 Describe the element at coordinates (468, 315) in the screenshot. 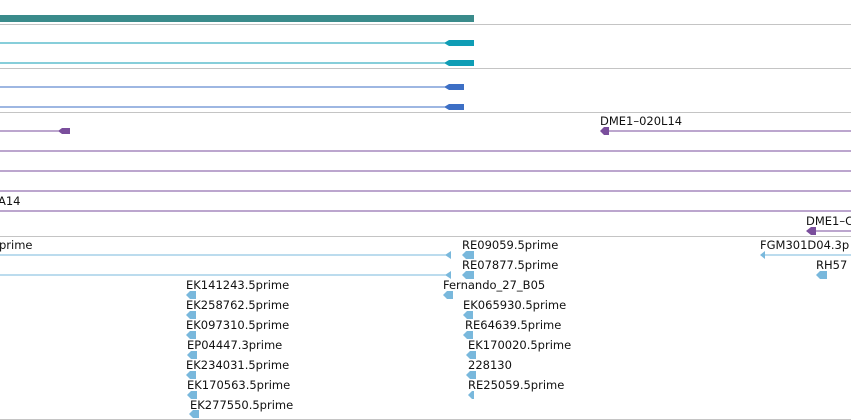

I see `est-ek065930` at that location.